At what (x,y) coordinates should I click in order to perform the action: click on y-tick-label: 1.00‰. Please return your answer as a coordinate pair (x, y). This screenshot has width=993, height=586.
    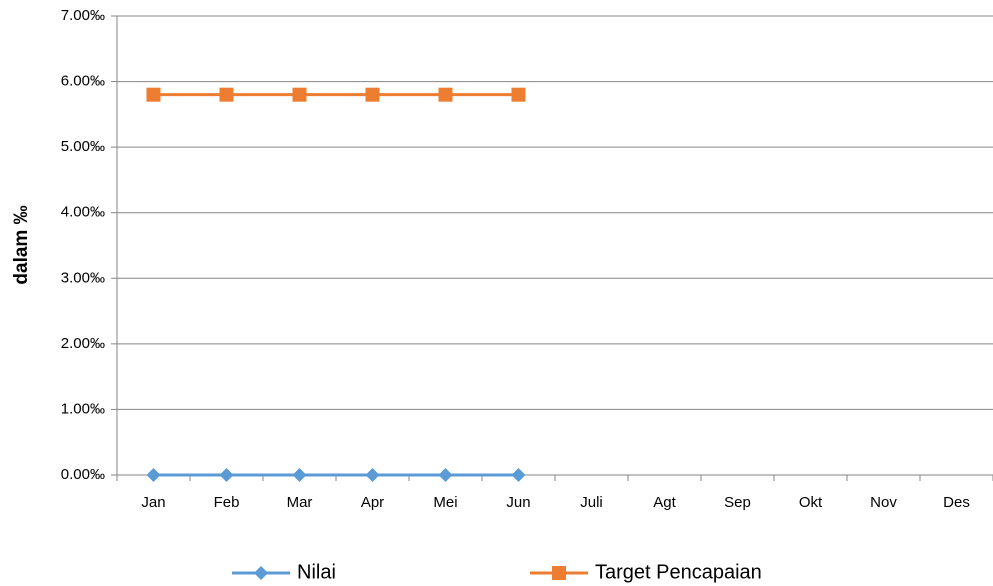
    Looking at the image, I should click on (83, 408).